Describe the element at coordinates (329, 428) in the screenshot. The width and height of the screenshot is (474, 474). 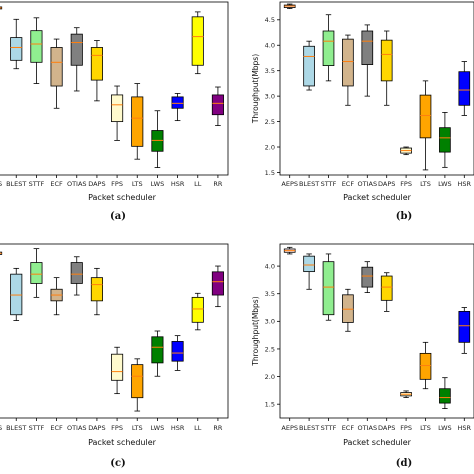
I see `panel-d-x-tick-label-sttf: STTF` at that location.